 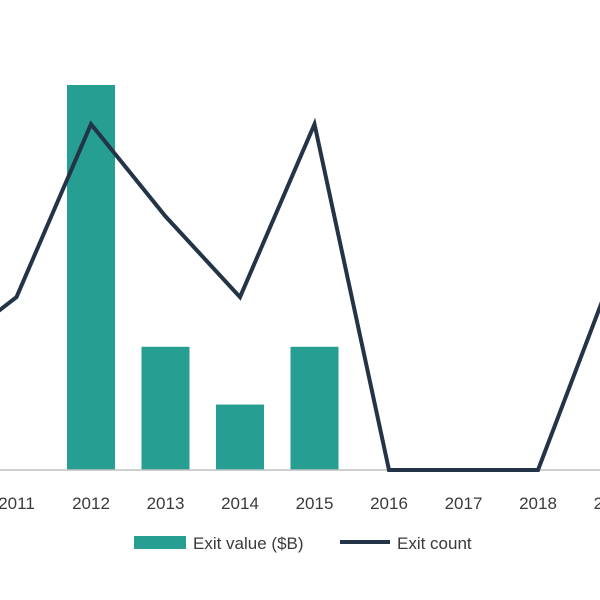 What do you see at coordinates (538, 503) in the screenshot?
I see `x-tick-2018: 2018` at bounding box center [538, 503].